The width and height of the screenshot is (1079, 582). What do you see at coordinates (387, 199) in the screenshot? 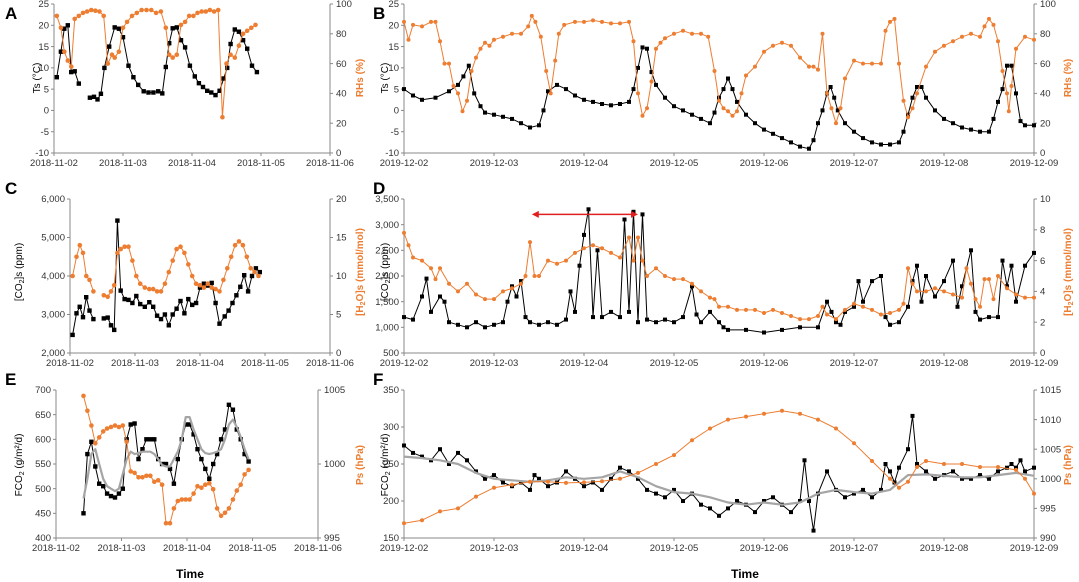
I see `y-tick-label-left: 3,500` at bounding box center [387, 199].